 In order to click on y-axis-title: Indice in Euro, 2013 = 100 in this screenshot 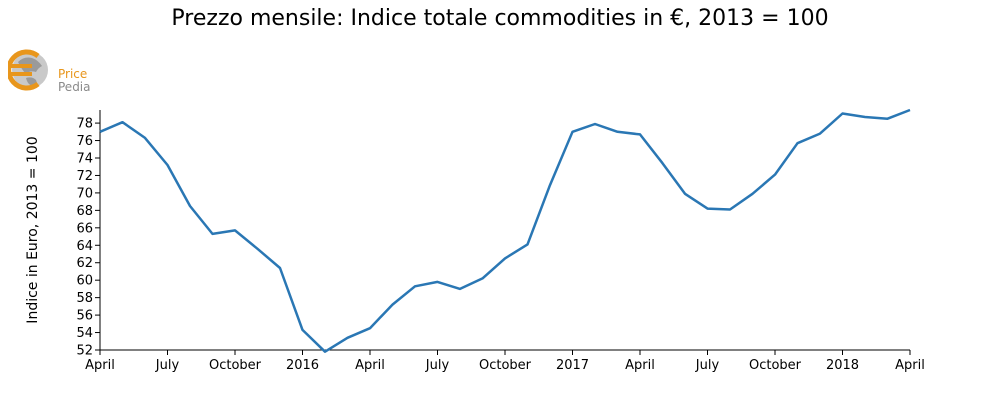, I will do `click(33, 229)`.